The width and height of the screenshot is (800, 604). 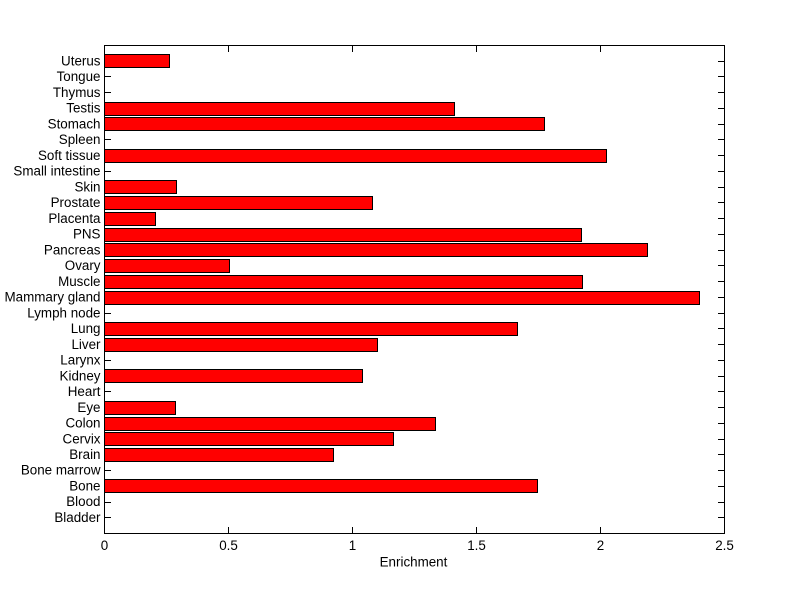 I want to click on svg-text: Lung, so click(x=86, y=328).